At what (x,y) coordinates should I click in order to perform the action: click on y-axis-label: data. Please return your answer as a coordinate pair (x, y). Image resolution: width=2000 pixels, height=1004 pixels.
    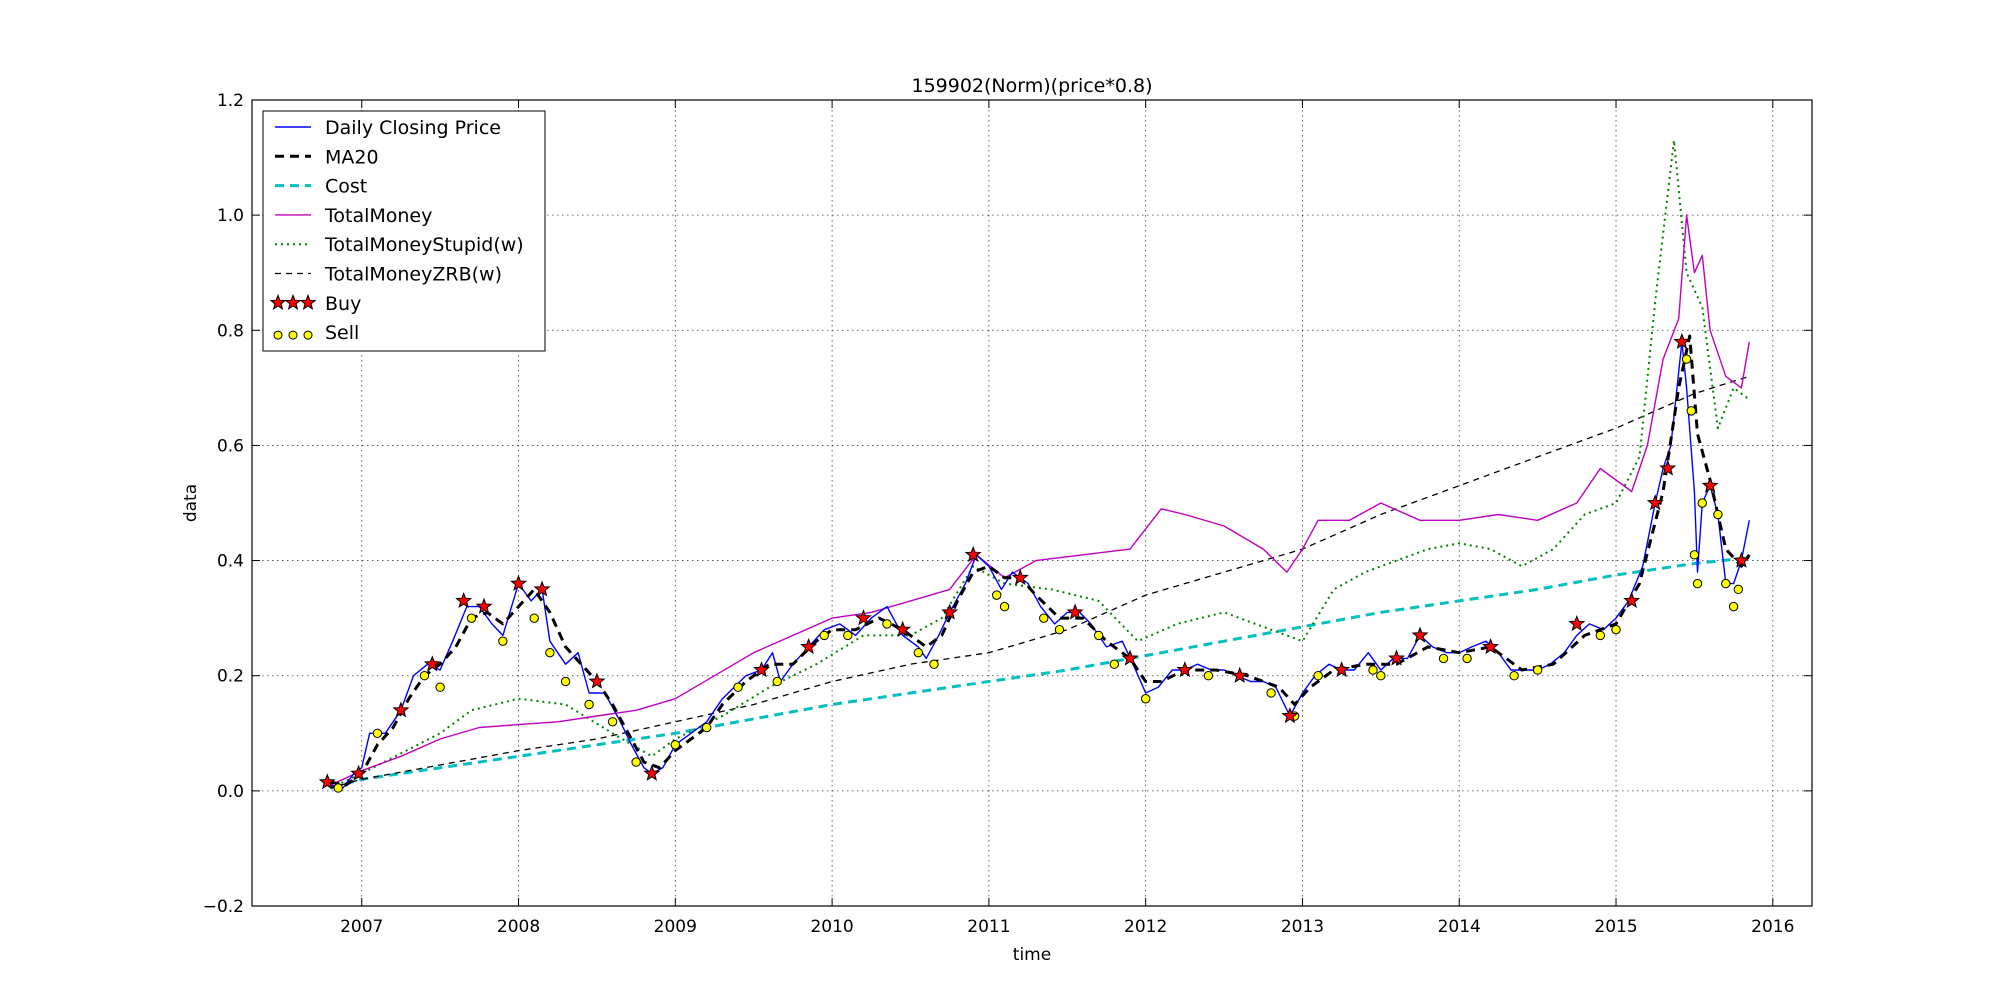
    Looking at the image, I should click on (191, 503).